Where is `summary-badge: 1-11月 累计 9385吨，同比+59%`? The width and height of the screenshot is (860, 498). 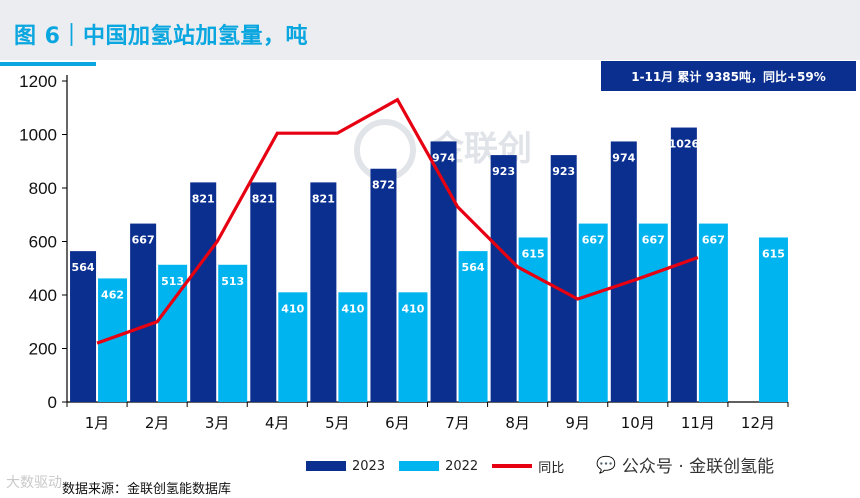
summary-badge: 1-11月 累计 9385吨，同比+59% is located at coordinates (728, 76).